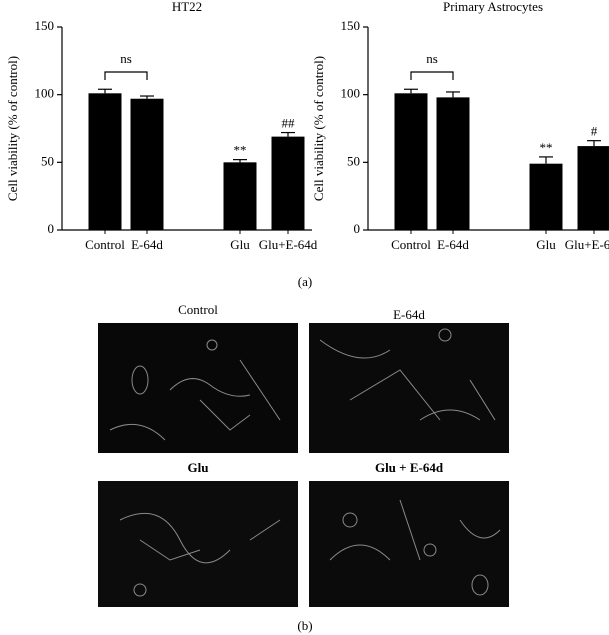 The height and width of the screenshot is (635, 609). Describe the element at coordinates (187, 7) in the screenshot. I see `chart-title: HT22` at that location.